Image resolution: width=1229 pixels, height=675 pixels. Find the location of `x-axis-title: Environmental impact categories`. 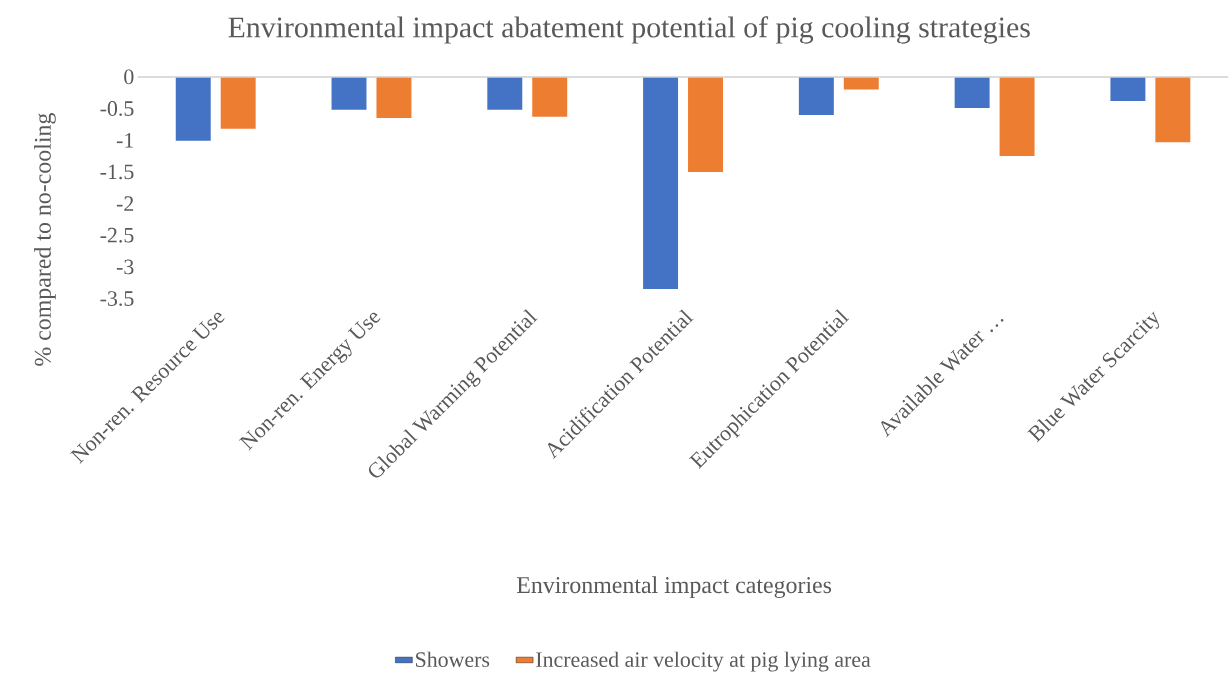

x-axis-title: Environmental impact categories is located at coordinates (674, 587).